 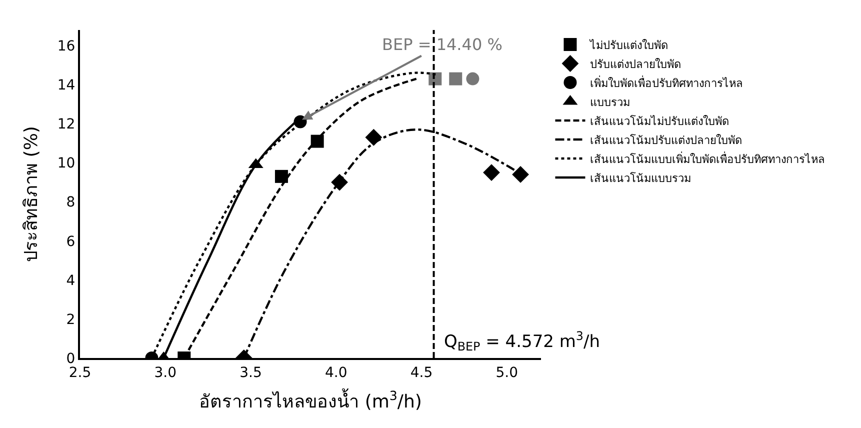 I want to click on y-tick-label: 16, so click(x=66, y=46).